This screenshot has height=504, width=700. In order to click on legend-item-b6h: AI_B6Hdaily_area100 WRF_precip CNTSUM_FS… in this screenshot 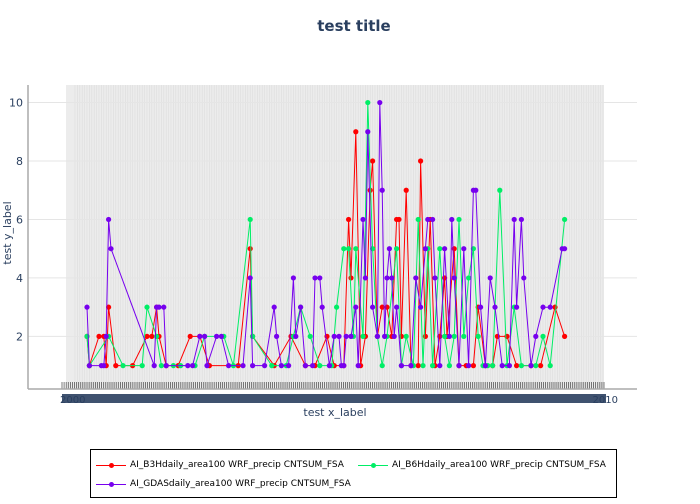, I will do `click(482, 465)`.